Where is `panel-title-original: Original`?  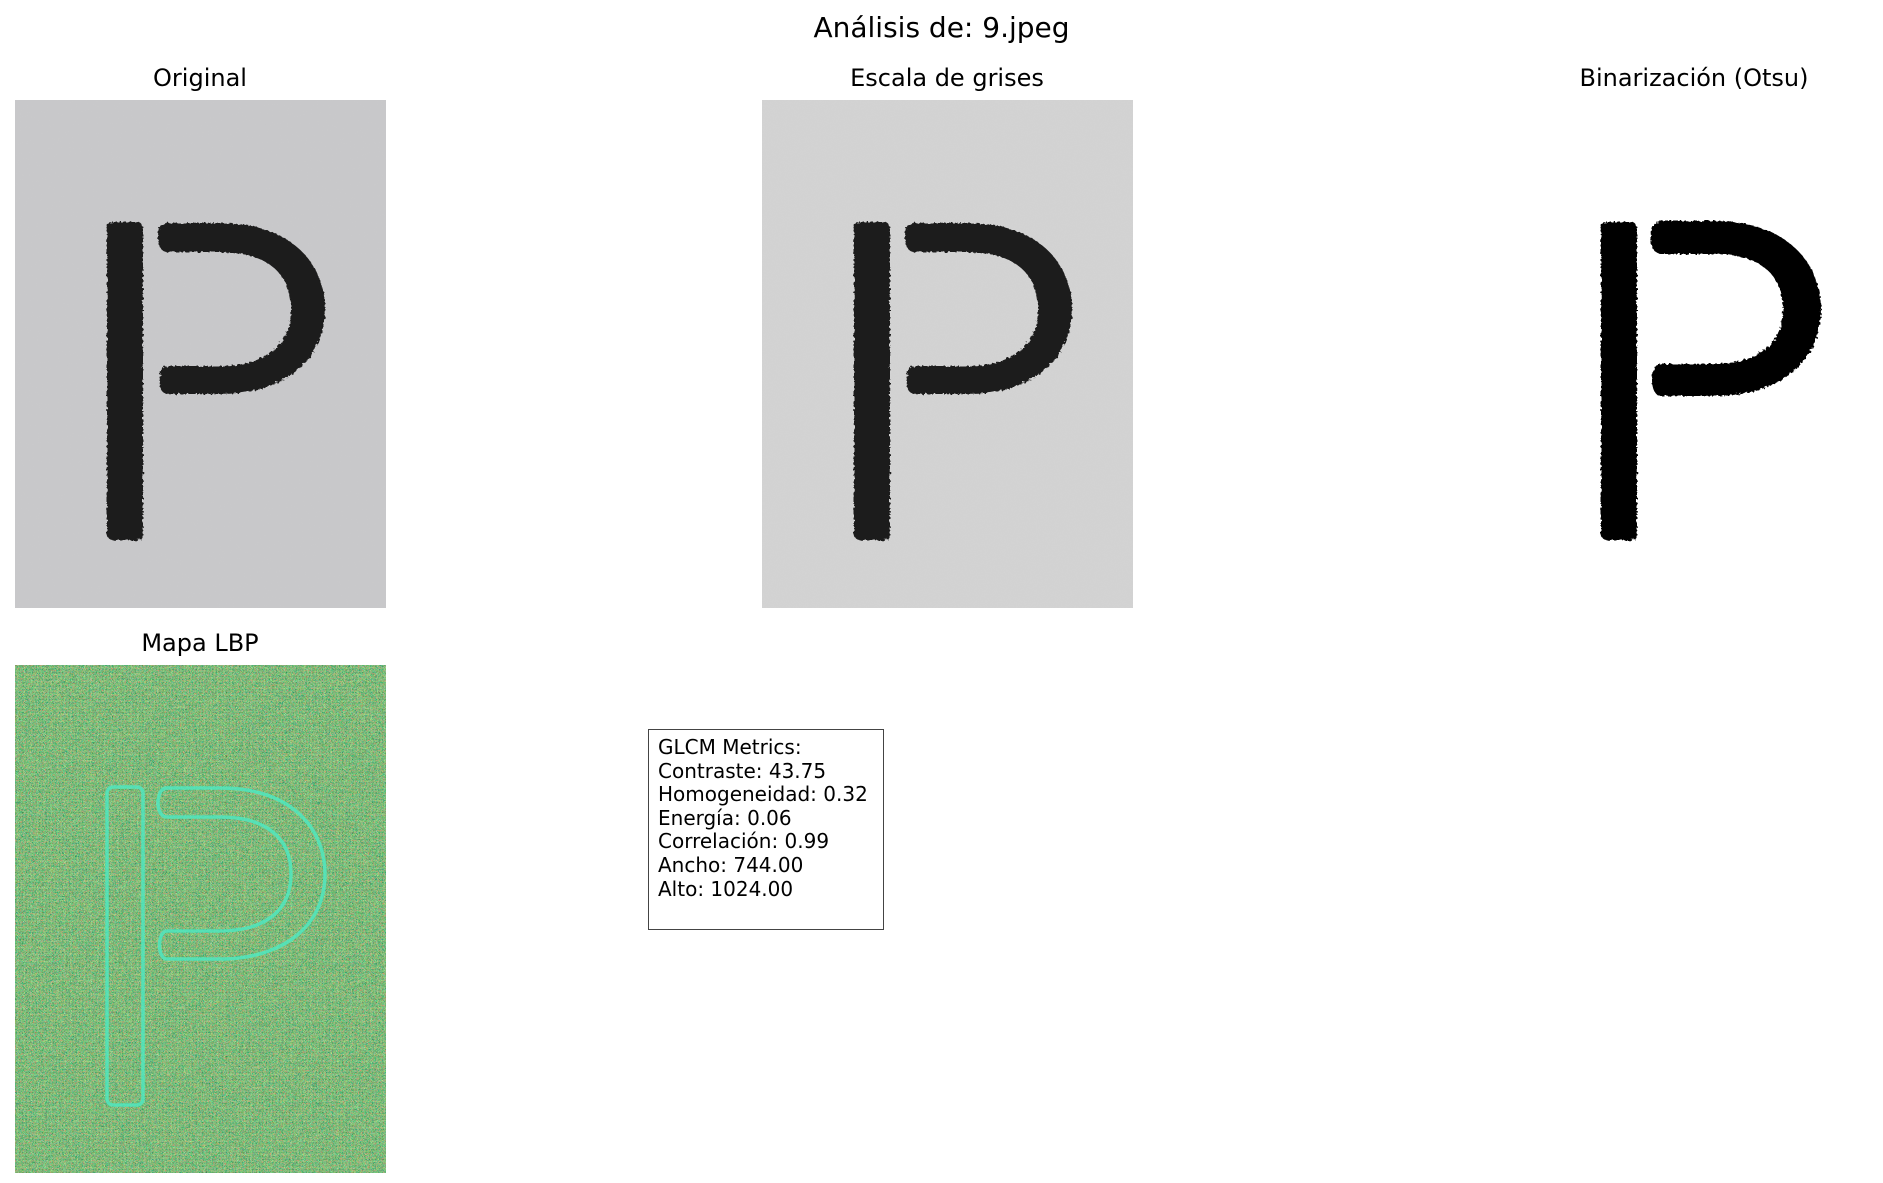 panel-title-original: Original is located at coordinates (200, 78).